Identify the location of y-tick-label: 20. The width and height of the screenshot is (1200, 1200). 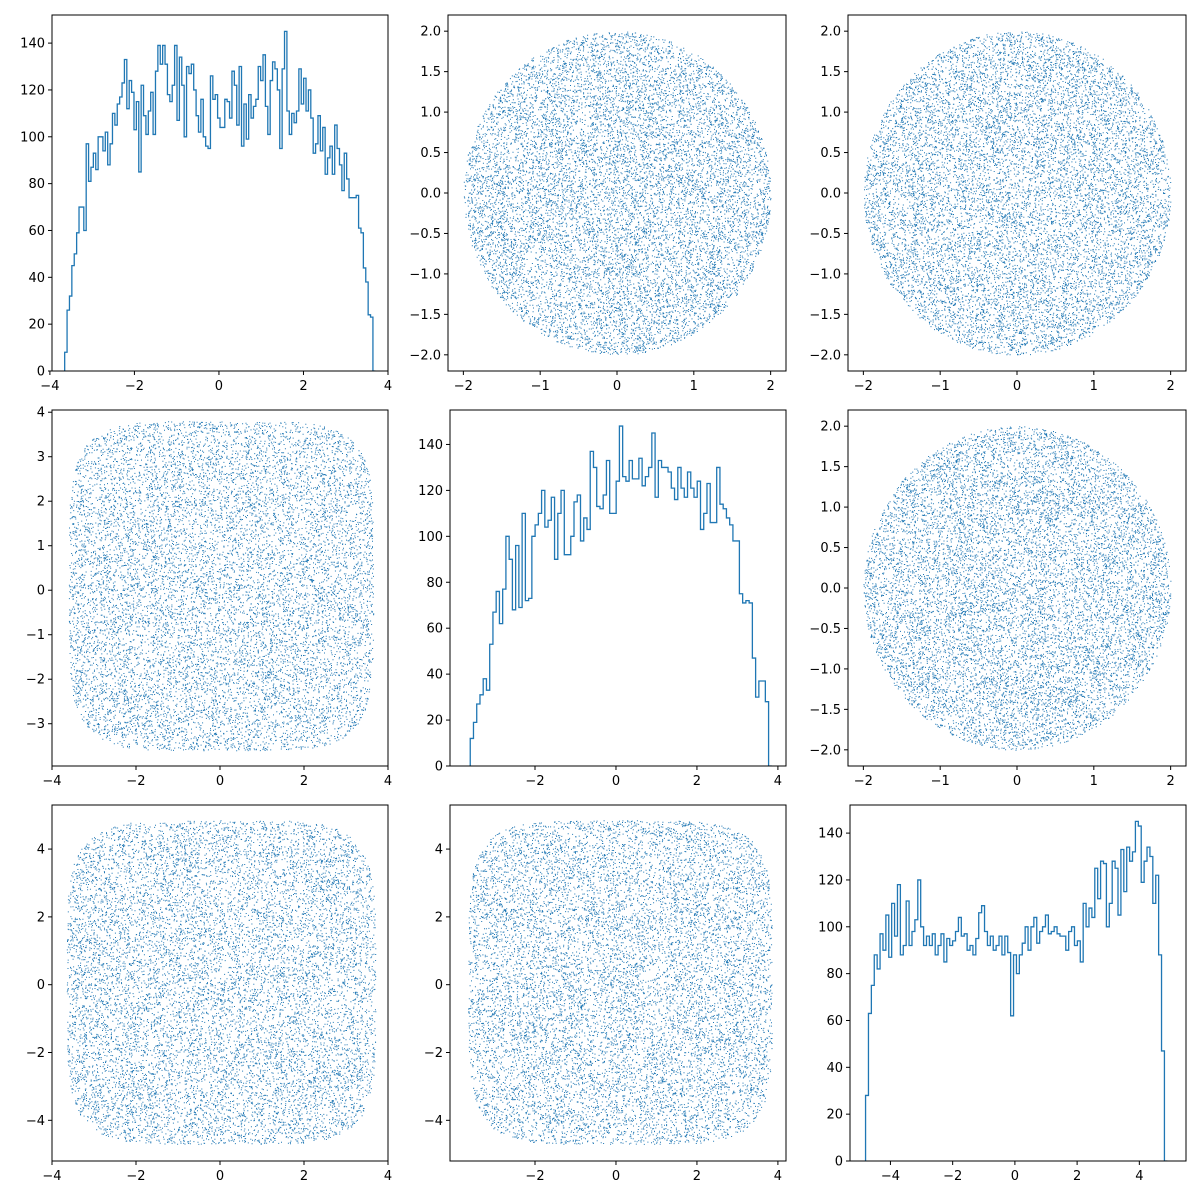
(434, 721).